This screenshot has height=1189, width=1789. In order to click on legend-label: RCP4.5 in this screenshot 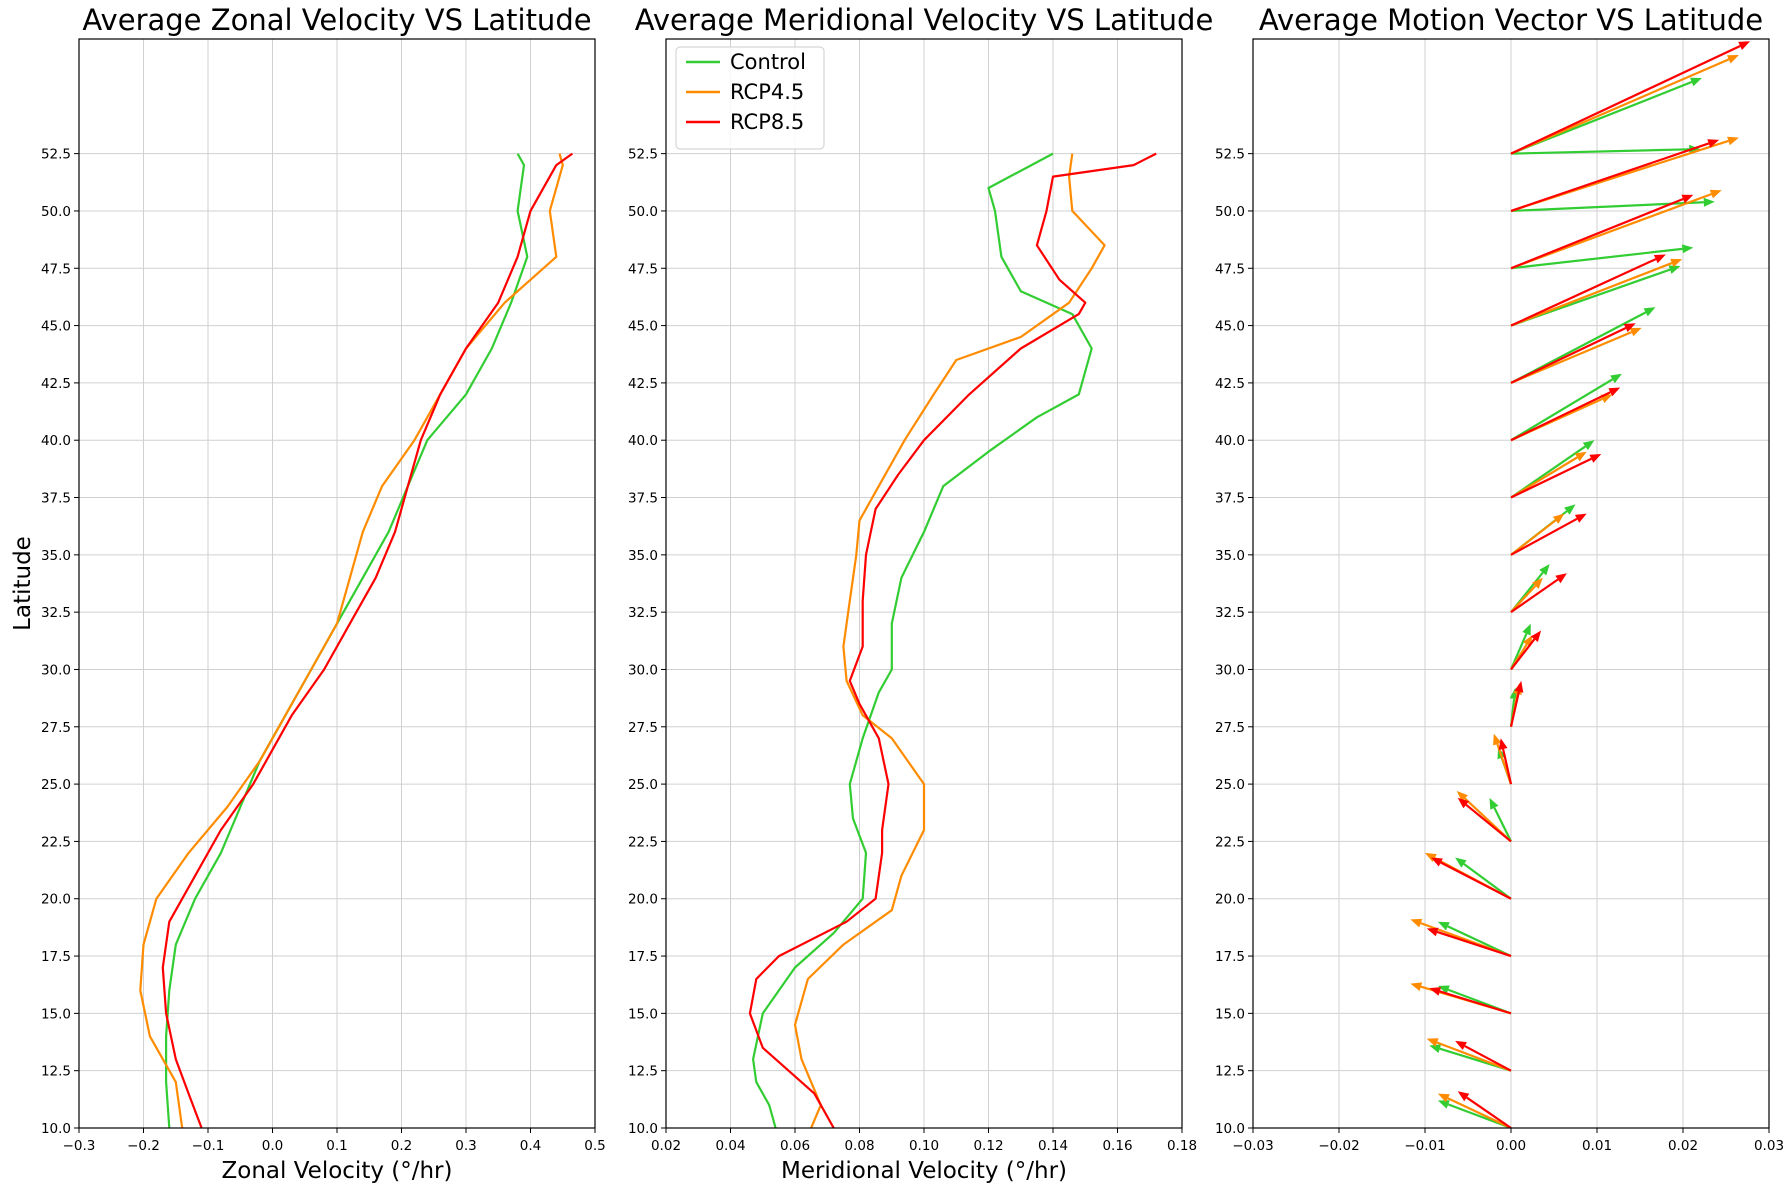, I will do `click(767, 92)`.